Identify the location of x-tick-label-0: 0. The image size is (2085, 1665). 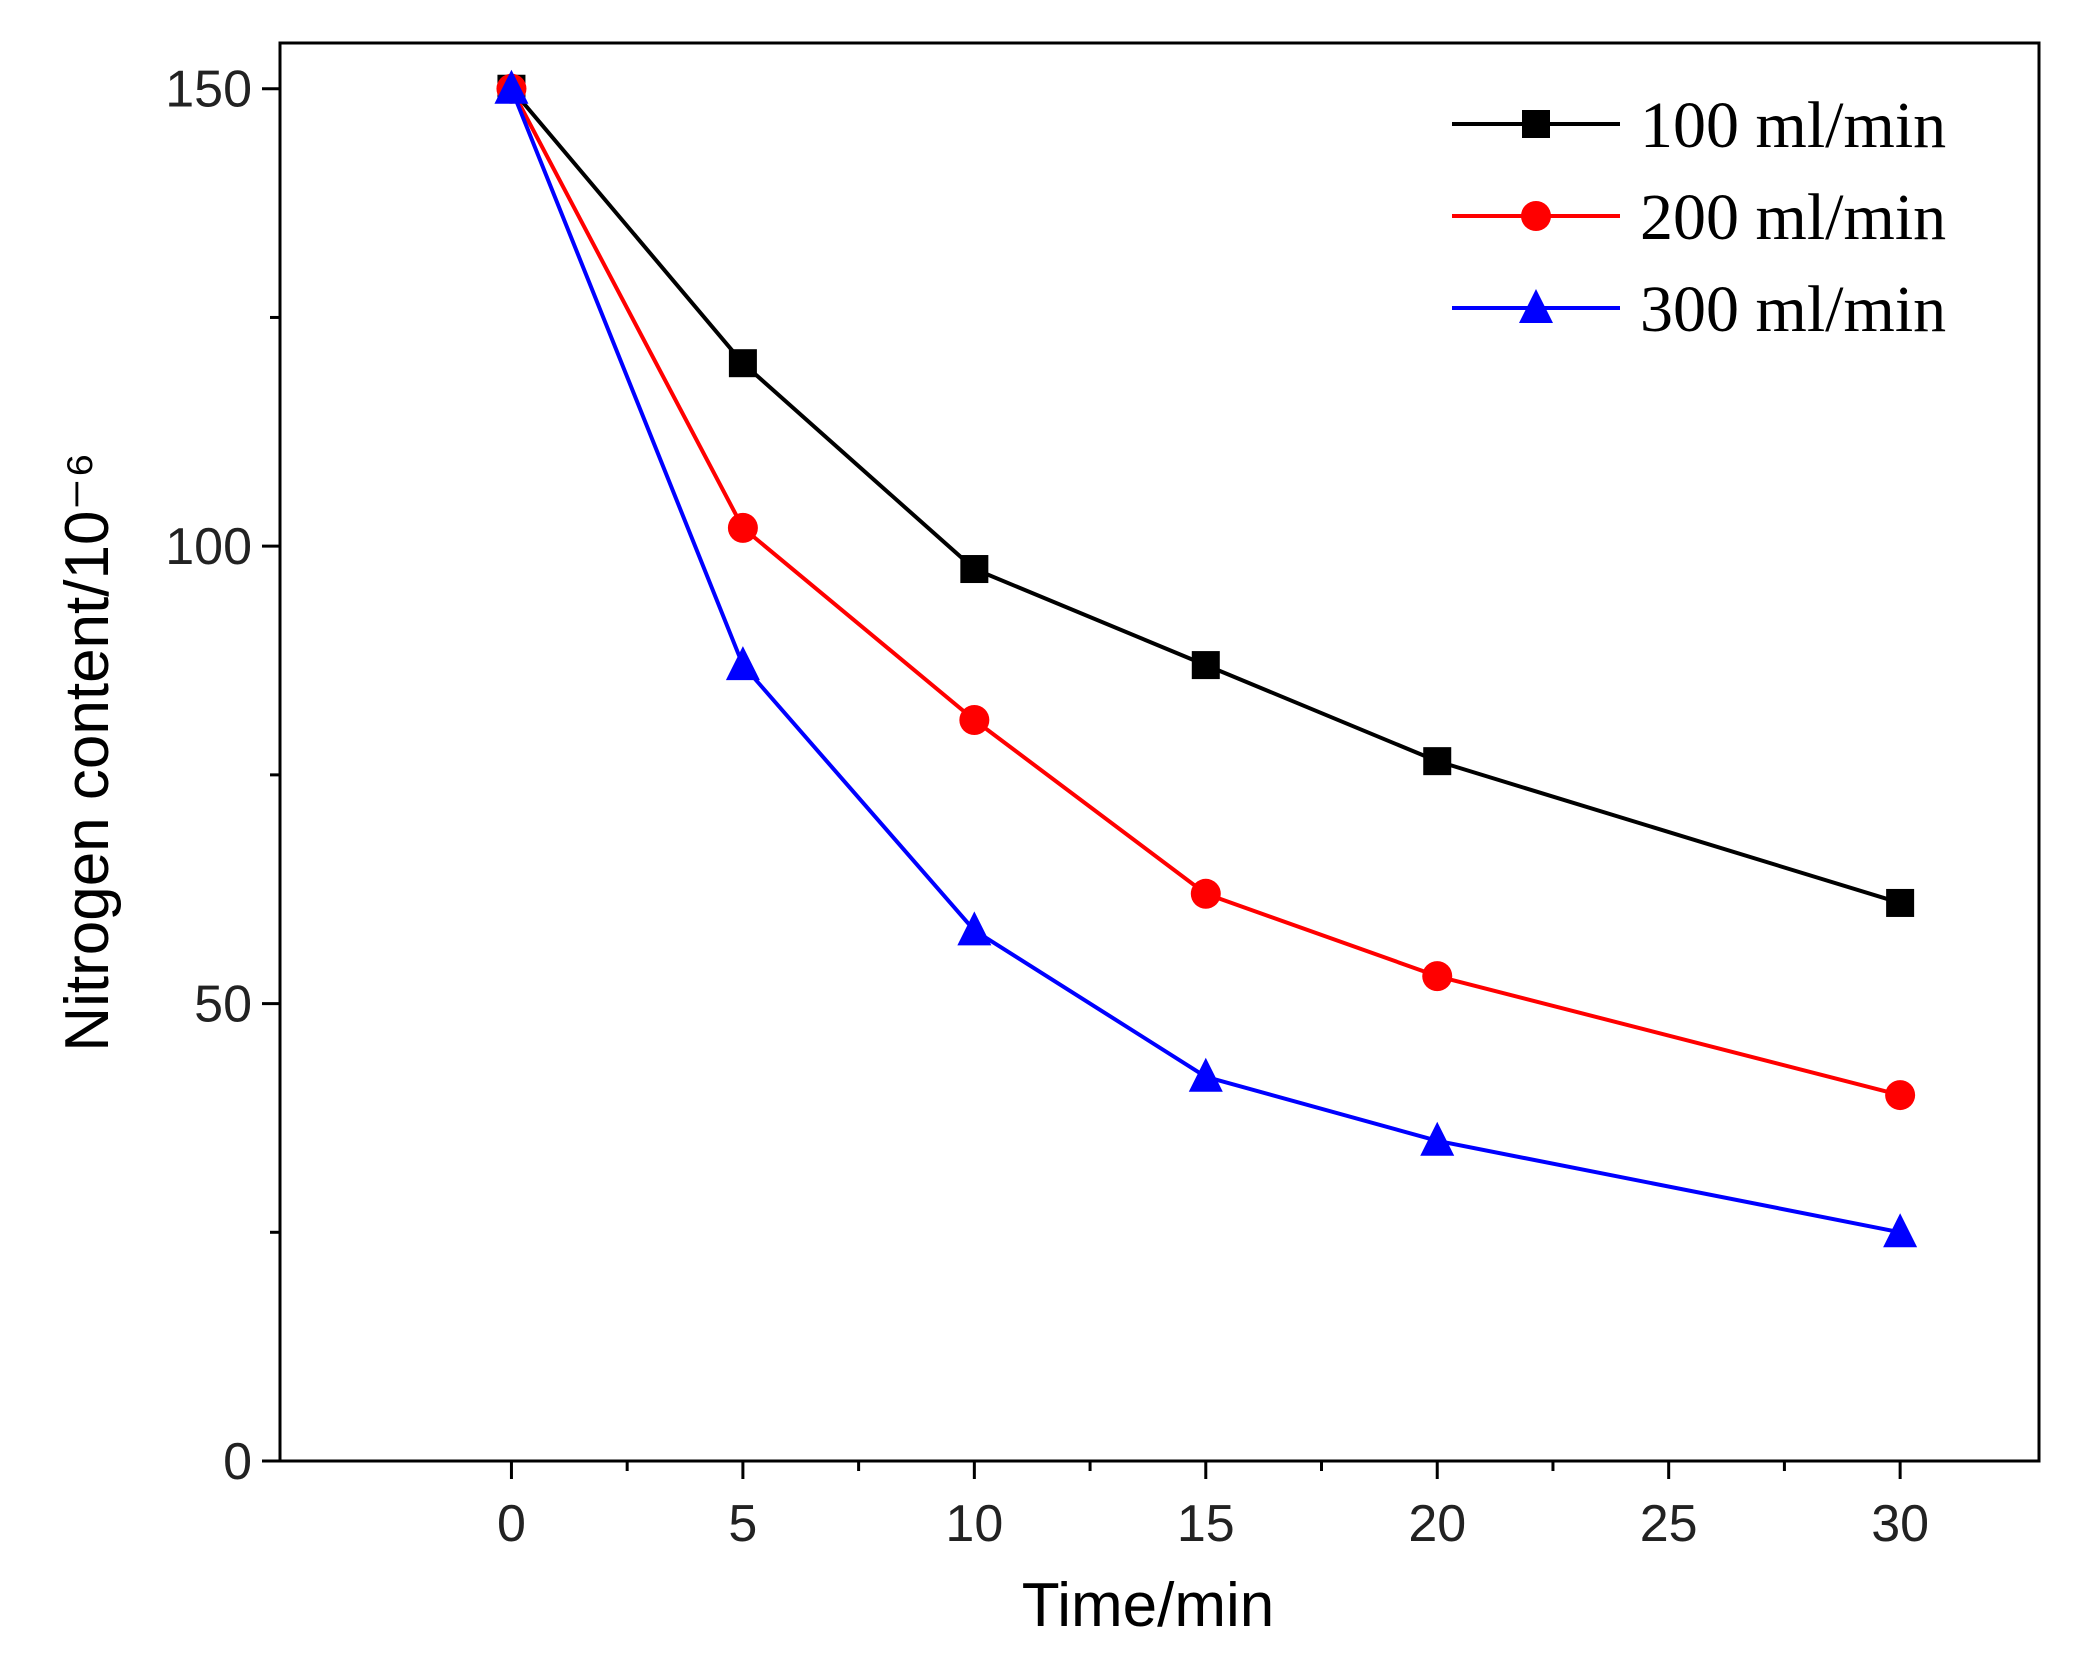
(511, 1524).